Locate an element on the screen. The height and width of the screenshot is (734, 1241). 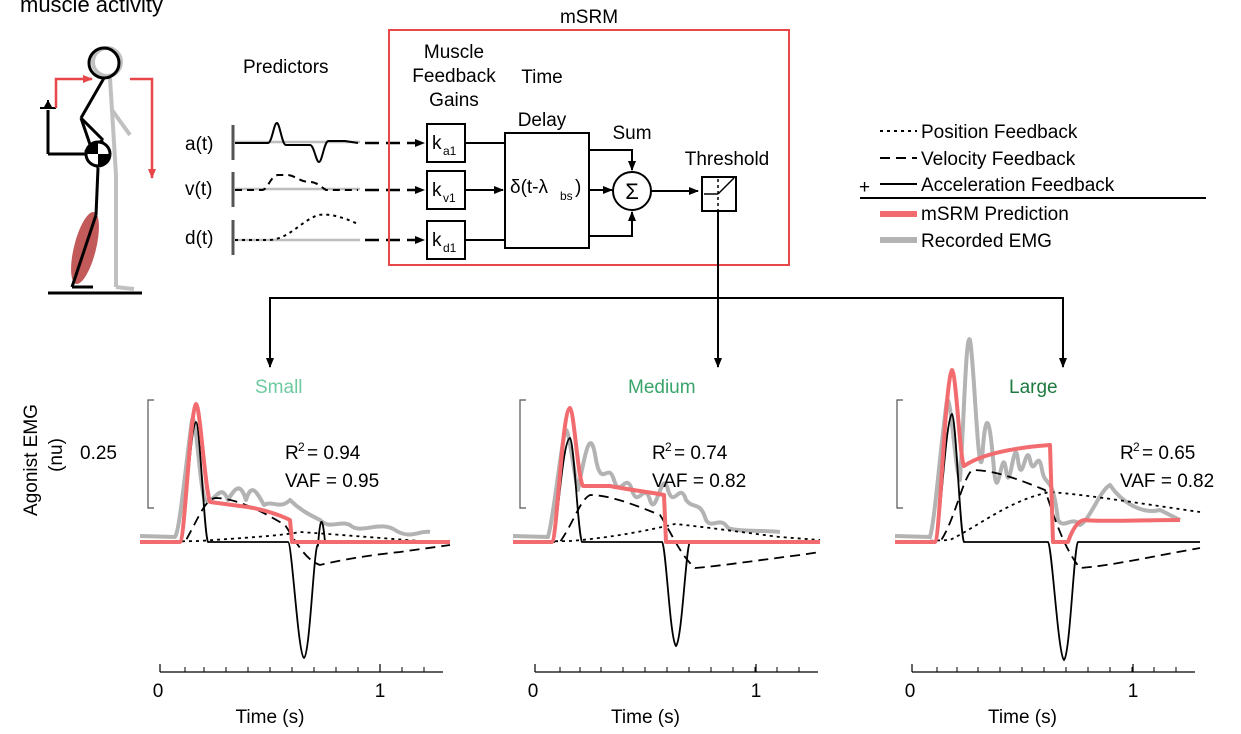
delay-title-2: Delay is located at coordinates (542, 120).